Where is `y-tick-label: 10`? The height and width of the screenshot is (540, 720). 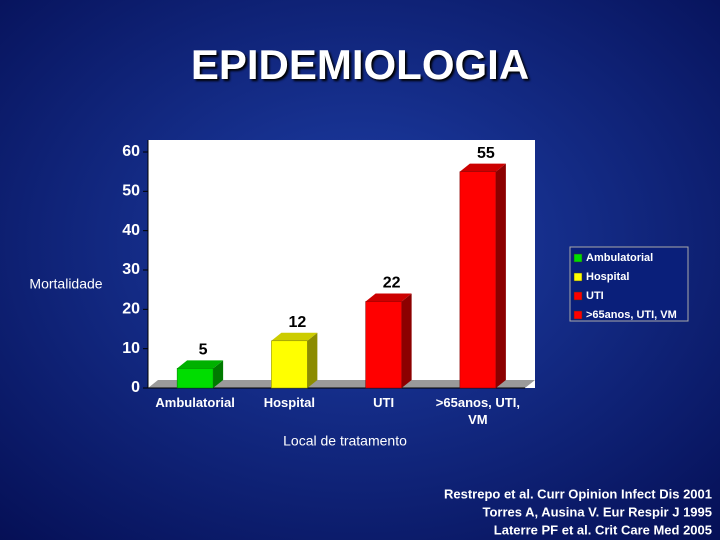 y-tick-label: 10 is located at coordinates (131, 348).